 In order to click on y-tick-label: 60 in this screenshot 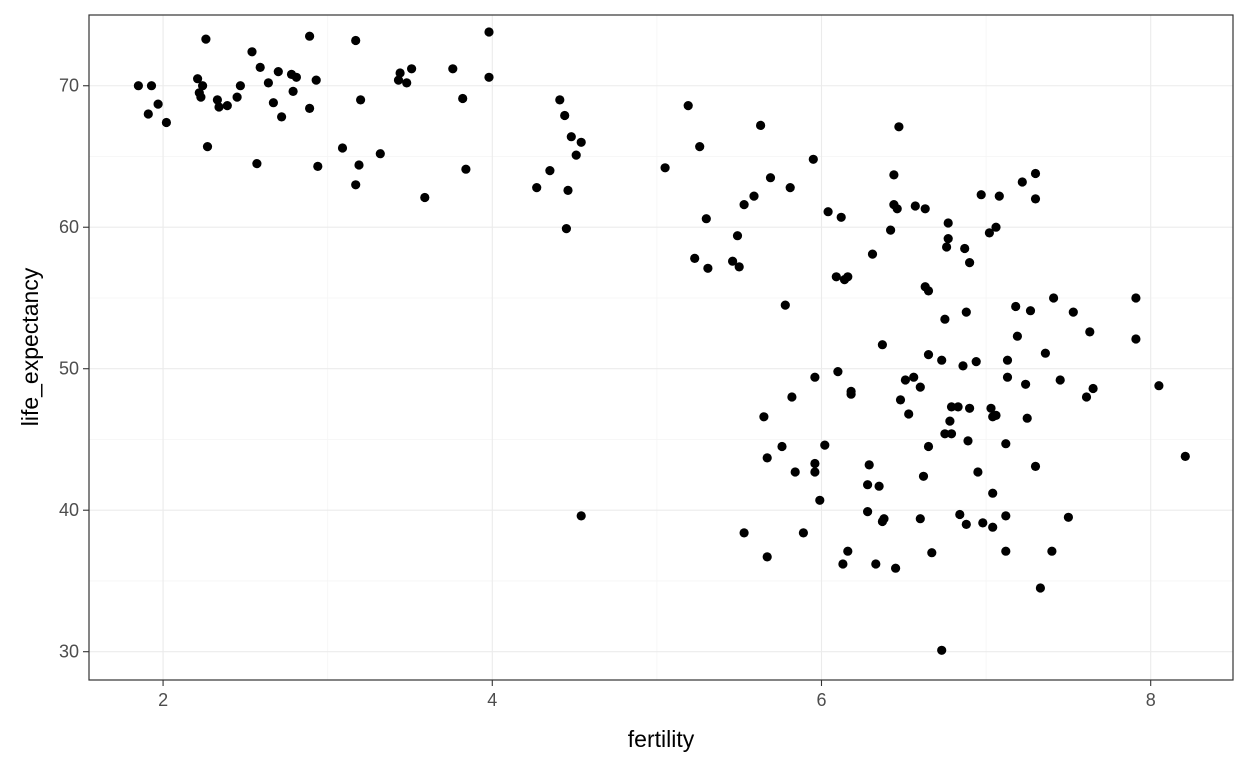, I will do `click(69, 227)`.